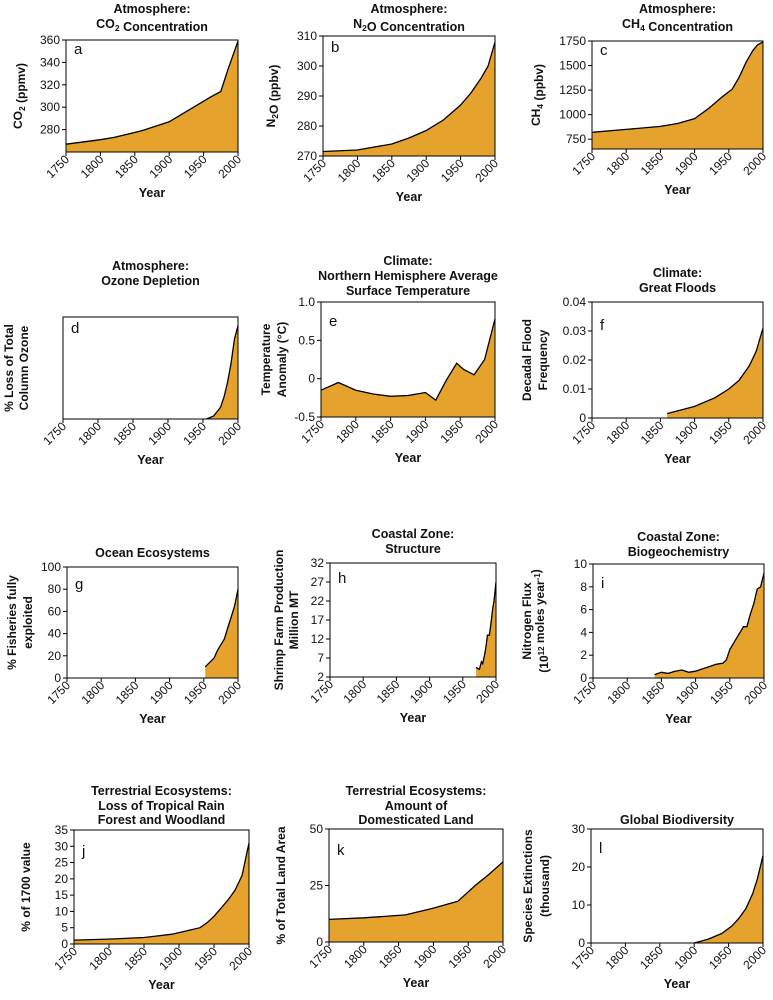 This screenshot has height=1000, width=773. I want to click on y-tick-label: 12, so click(318, 639).